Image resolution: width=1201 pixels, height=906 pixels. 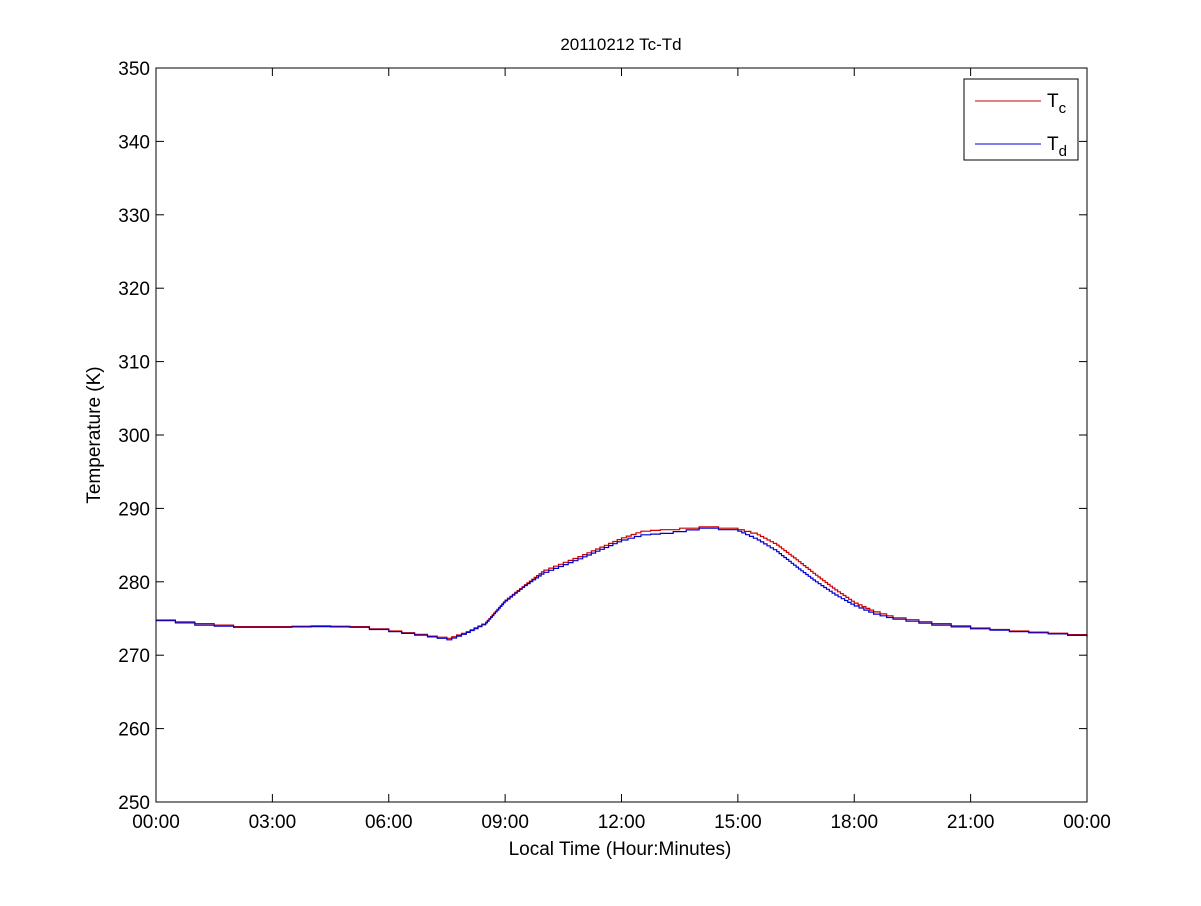 I want to click on y-tick-label: 300, so click(x=134, y=436).